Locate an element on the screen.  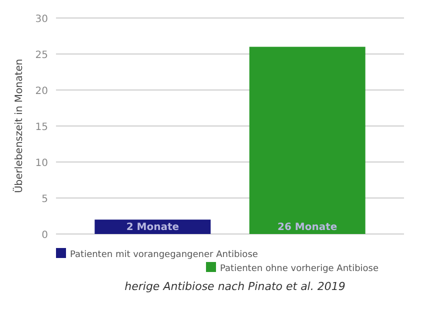
y-tick-label: 20 is located at coordinates (41, 91).